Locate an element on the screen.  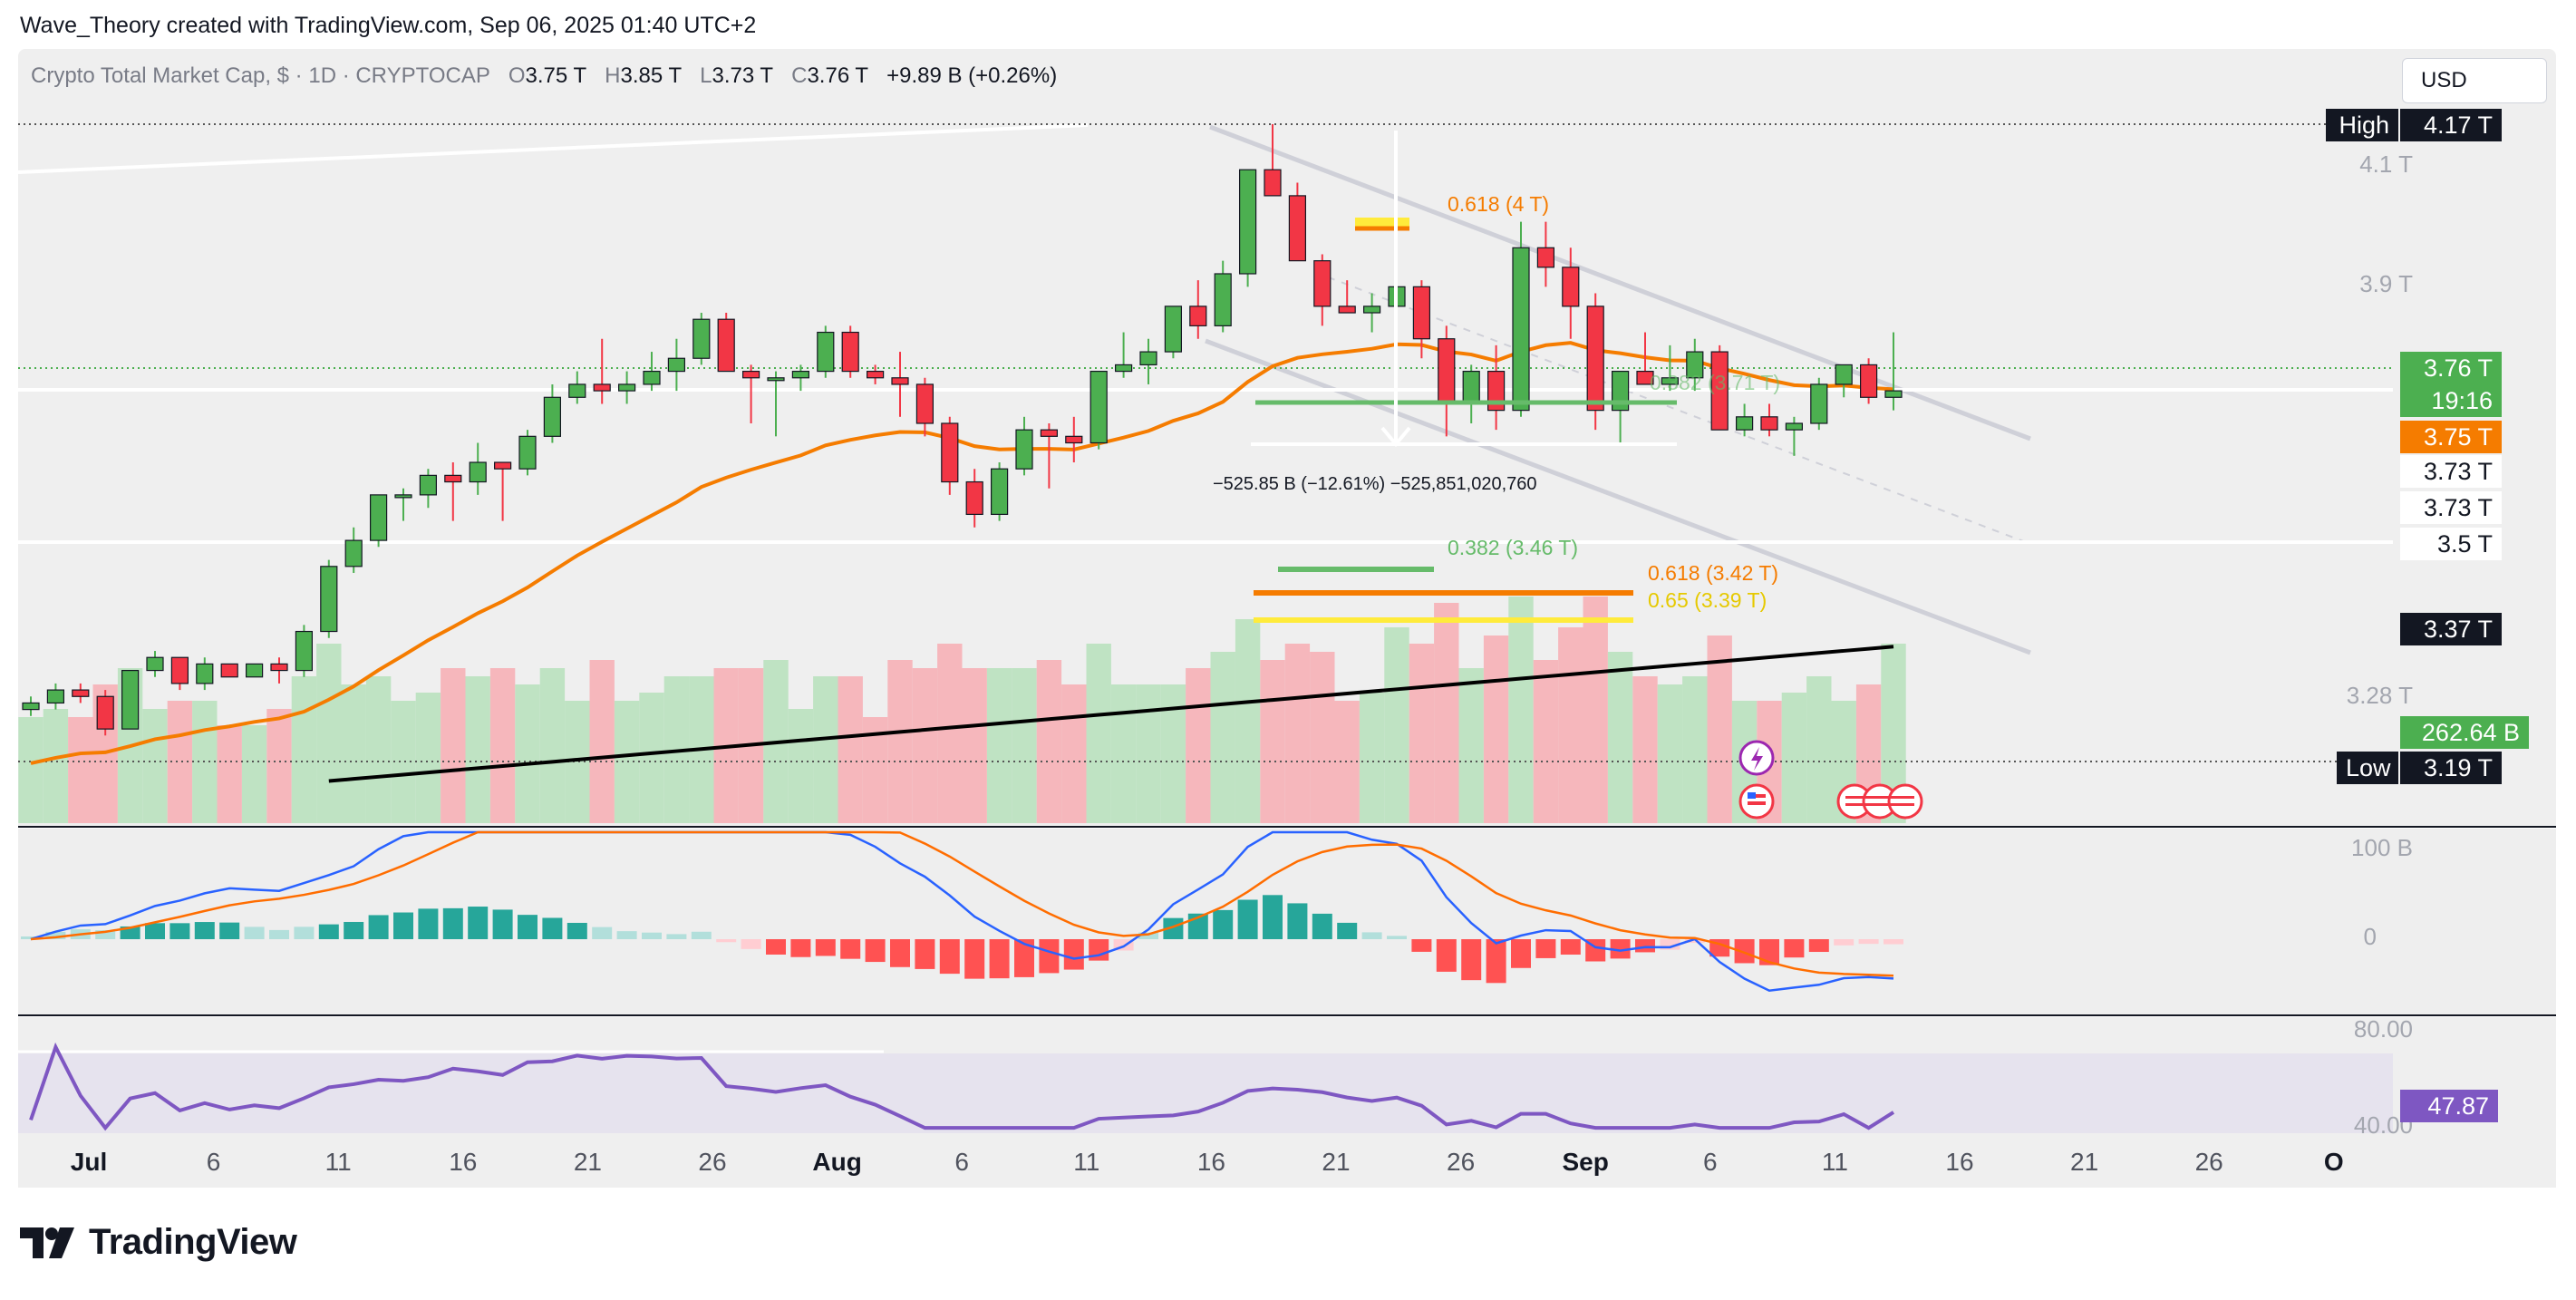
close-label: C is located at coordinates (799, 75).